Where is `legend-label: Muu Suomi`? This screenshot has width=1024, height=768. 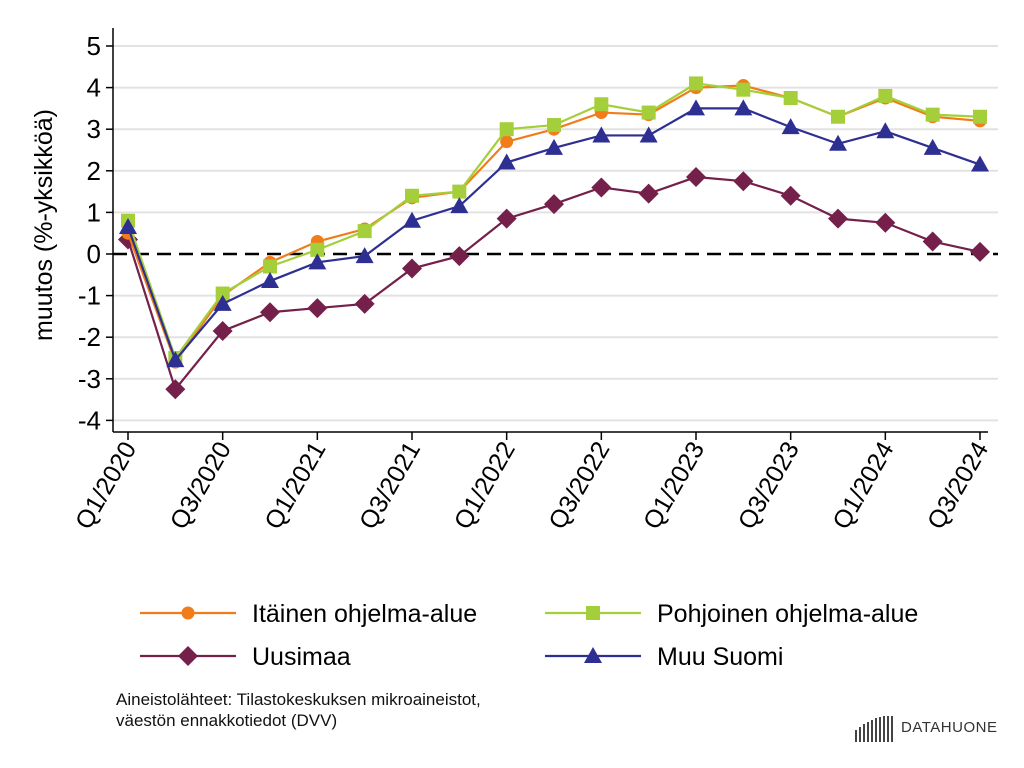 legend-label: Muu Suomi is located at coordinates (720, 657).